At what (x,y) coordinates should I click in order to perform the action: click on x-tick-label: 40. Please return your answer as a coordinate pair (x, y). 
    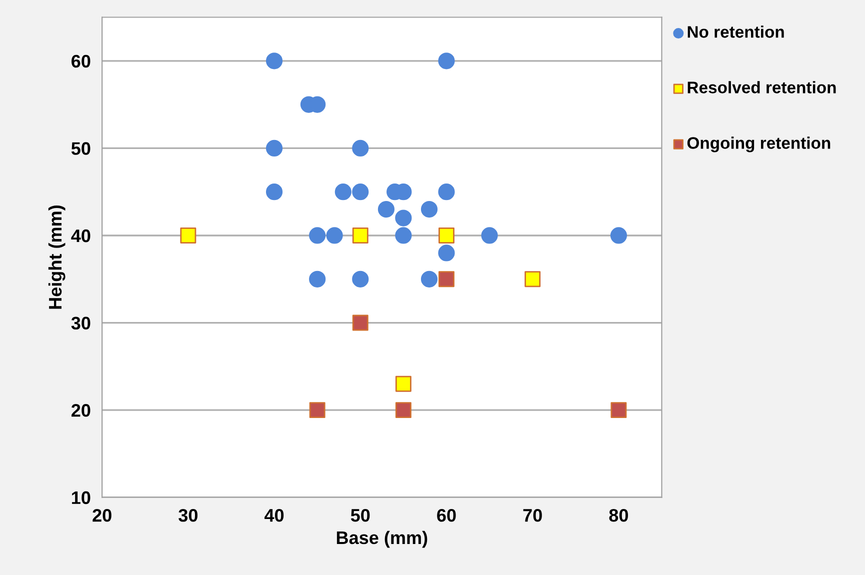
    Looking at the image, I should click on (274, 515).